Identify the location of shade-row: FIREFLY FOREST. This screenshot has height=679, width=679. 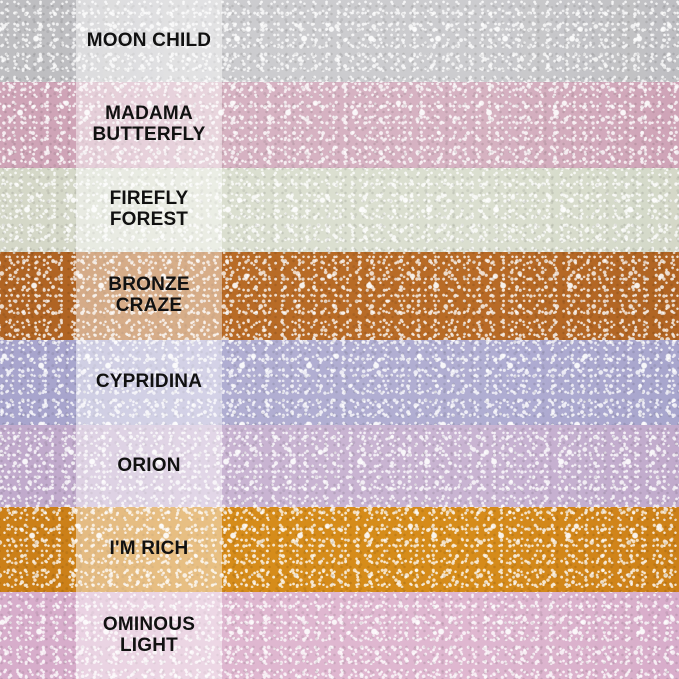
(339, 210).